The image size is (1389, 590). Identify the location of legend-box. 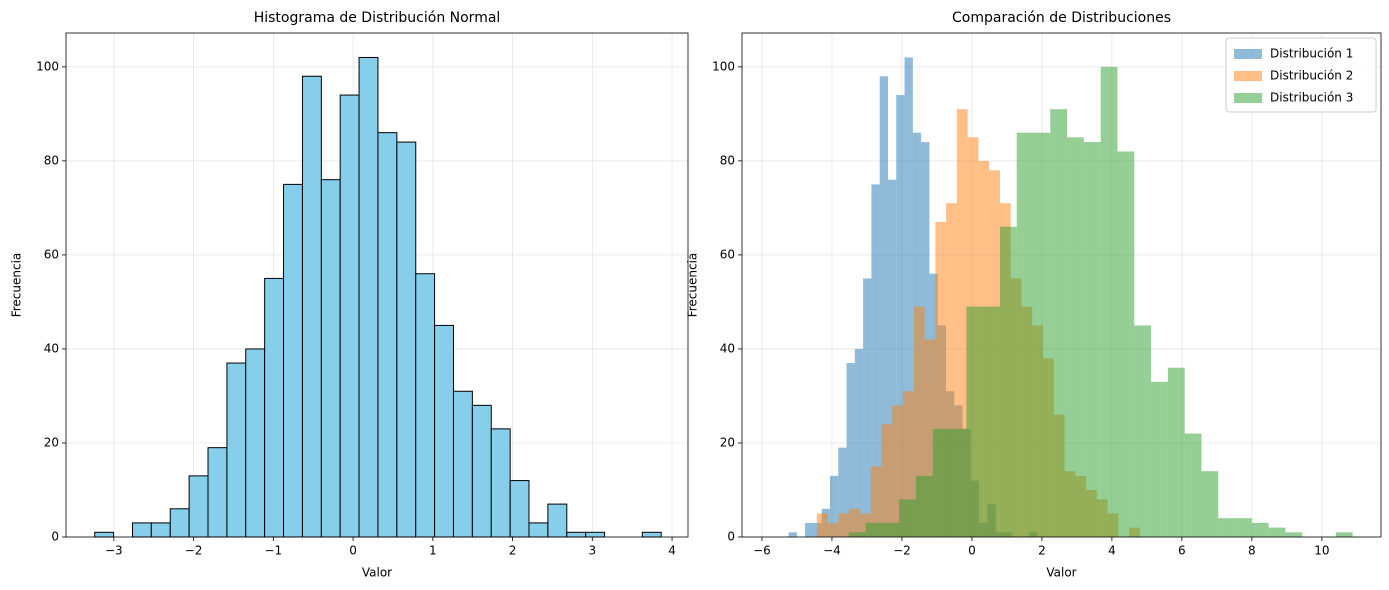
(1301, 75).